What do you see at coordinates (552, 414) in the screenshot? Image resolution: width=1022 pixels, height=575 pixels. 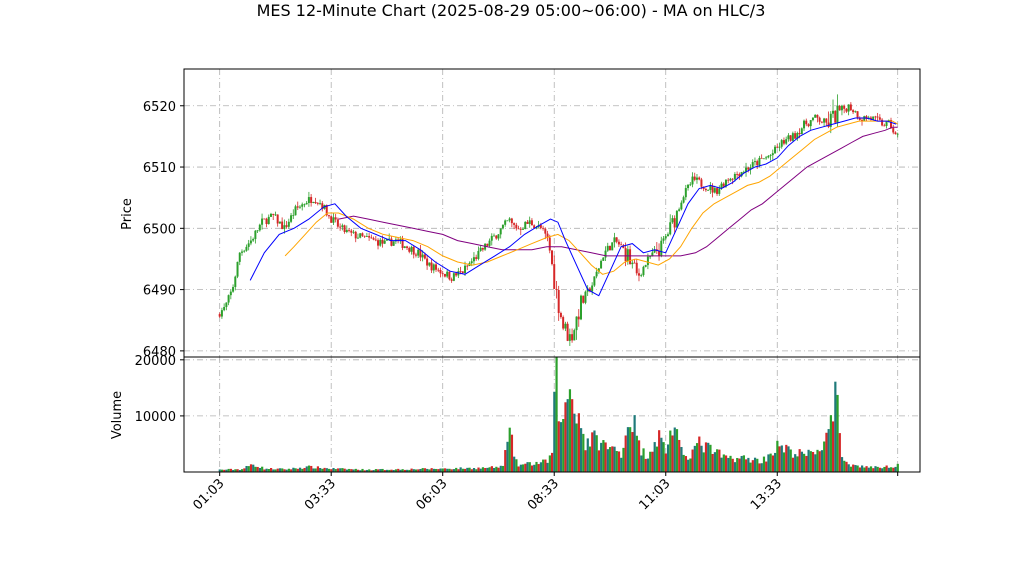 I see `volume-grid` at bounding box center [552, 414].